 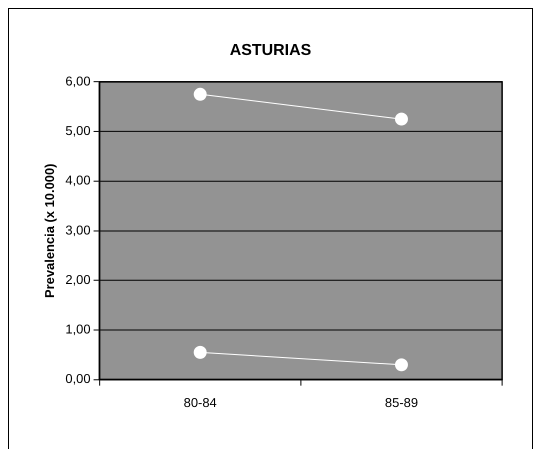 I want to click on y-tick-label: 6,00, so click(x=78, y=80).